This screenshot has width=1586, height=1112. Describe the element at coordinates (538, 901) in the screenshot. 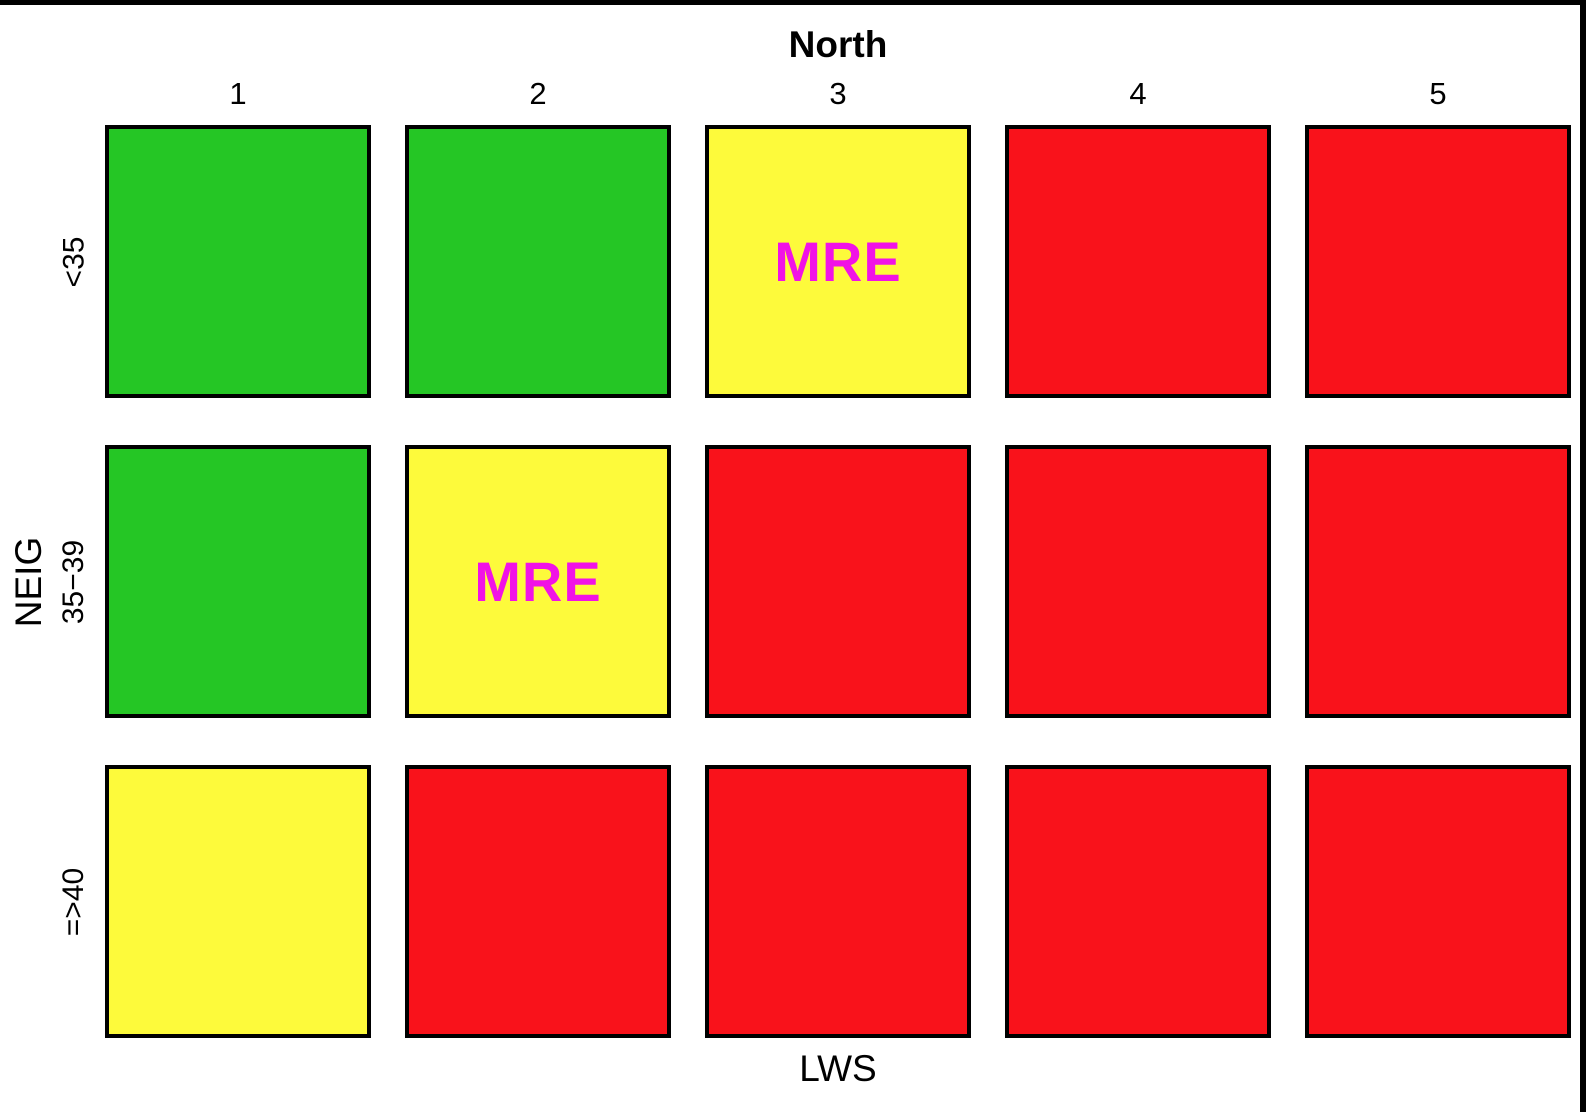

I see `grid-cell-r3c2` at that location.